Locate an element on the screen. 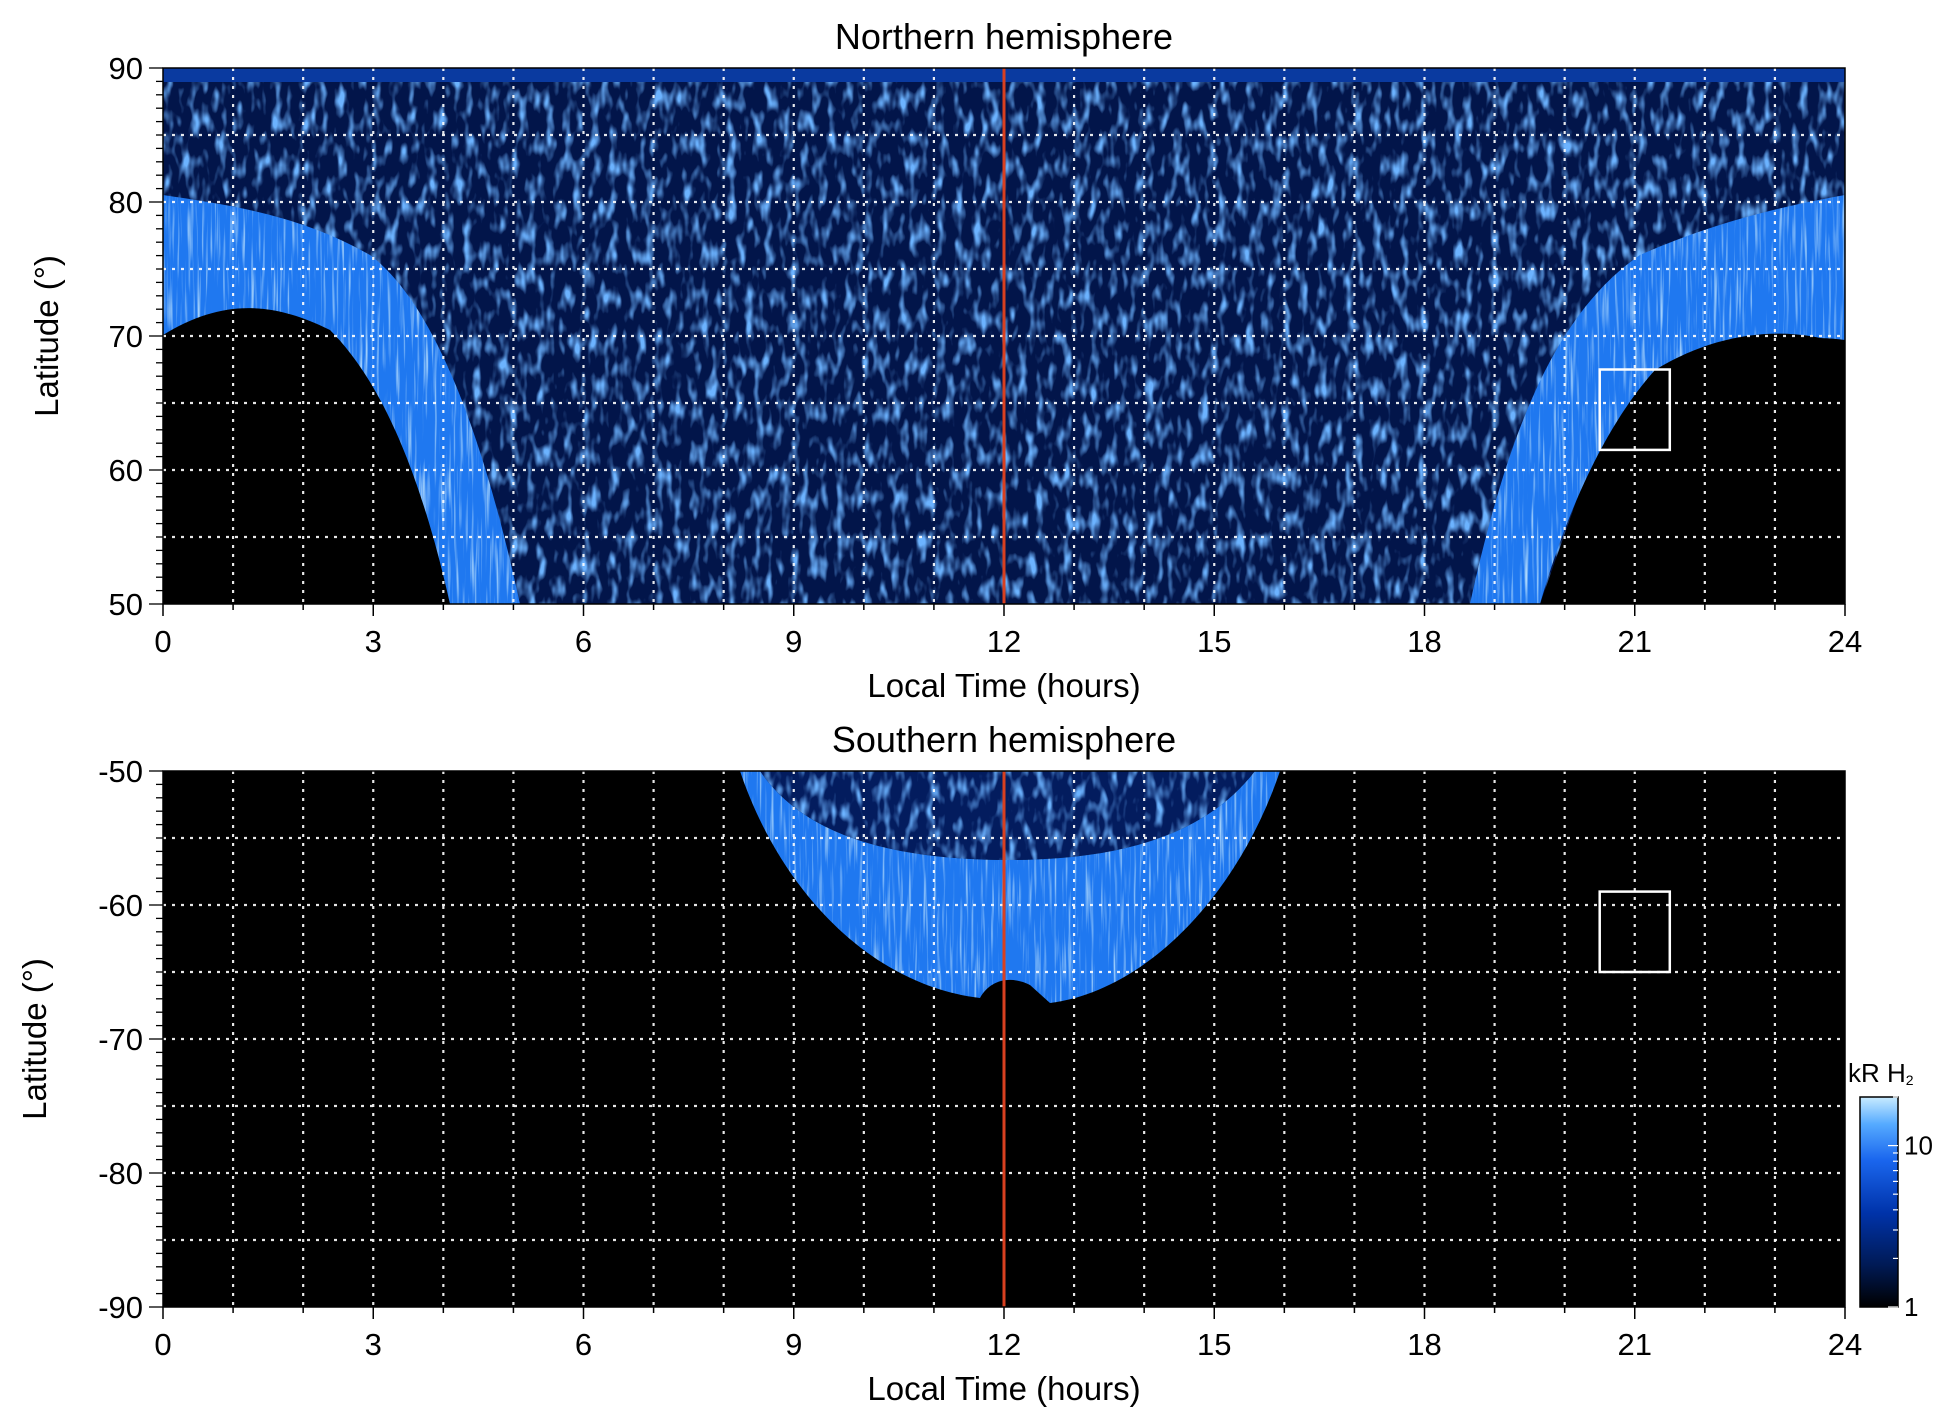 The height and width of the screenshot is (1423, 1950). colorbar-title: kR H2 is located at coordinates (1881, 1073).